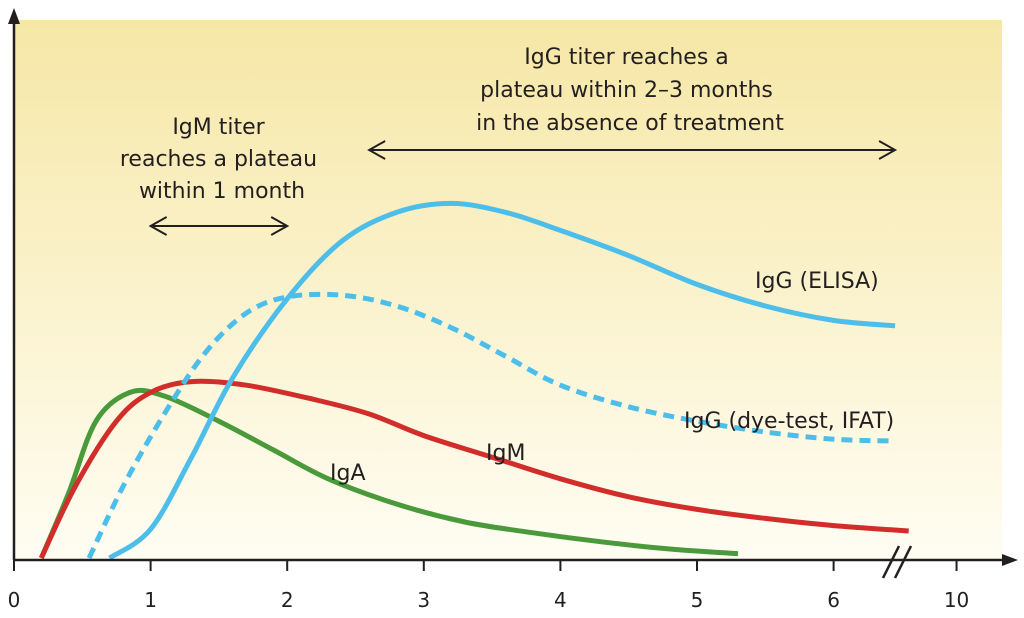 Image resolution: width=1024 pixels, height=618 pixels. What do you see at coordinates (505, 453) in the screenshot?
I see `igm-label: IgM` at bounding box center [505, 453].